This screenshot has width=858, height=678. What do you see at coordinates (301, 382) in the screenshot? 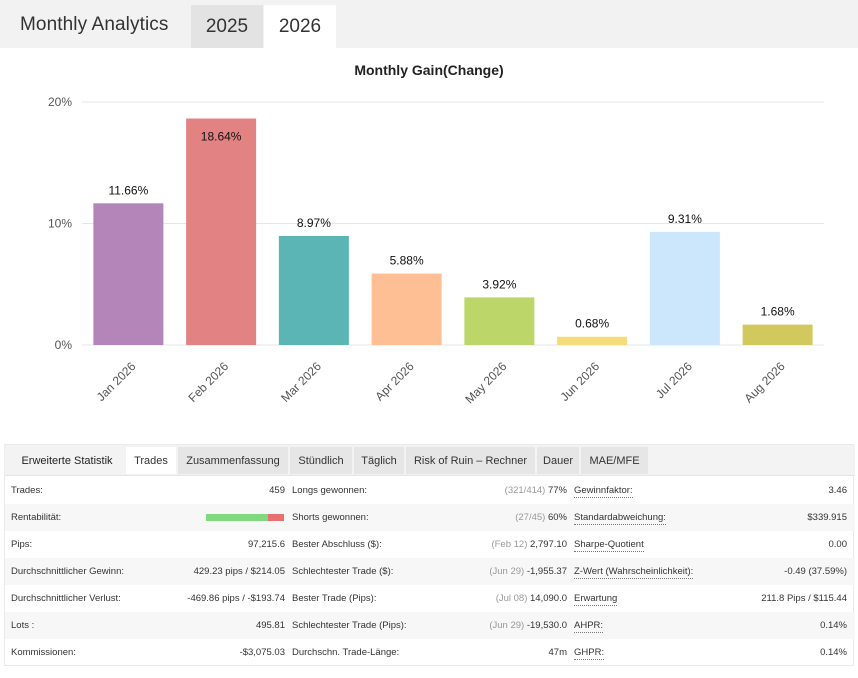
I see `x-tick-label: Mar 2026` at bounding box center [301, 382].